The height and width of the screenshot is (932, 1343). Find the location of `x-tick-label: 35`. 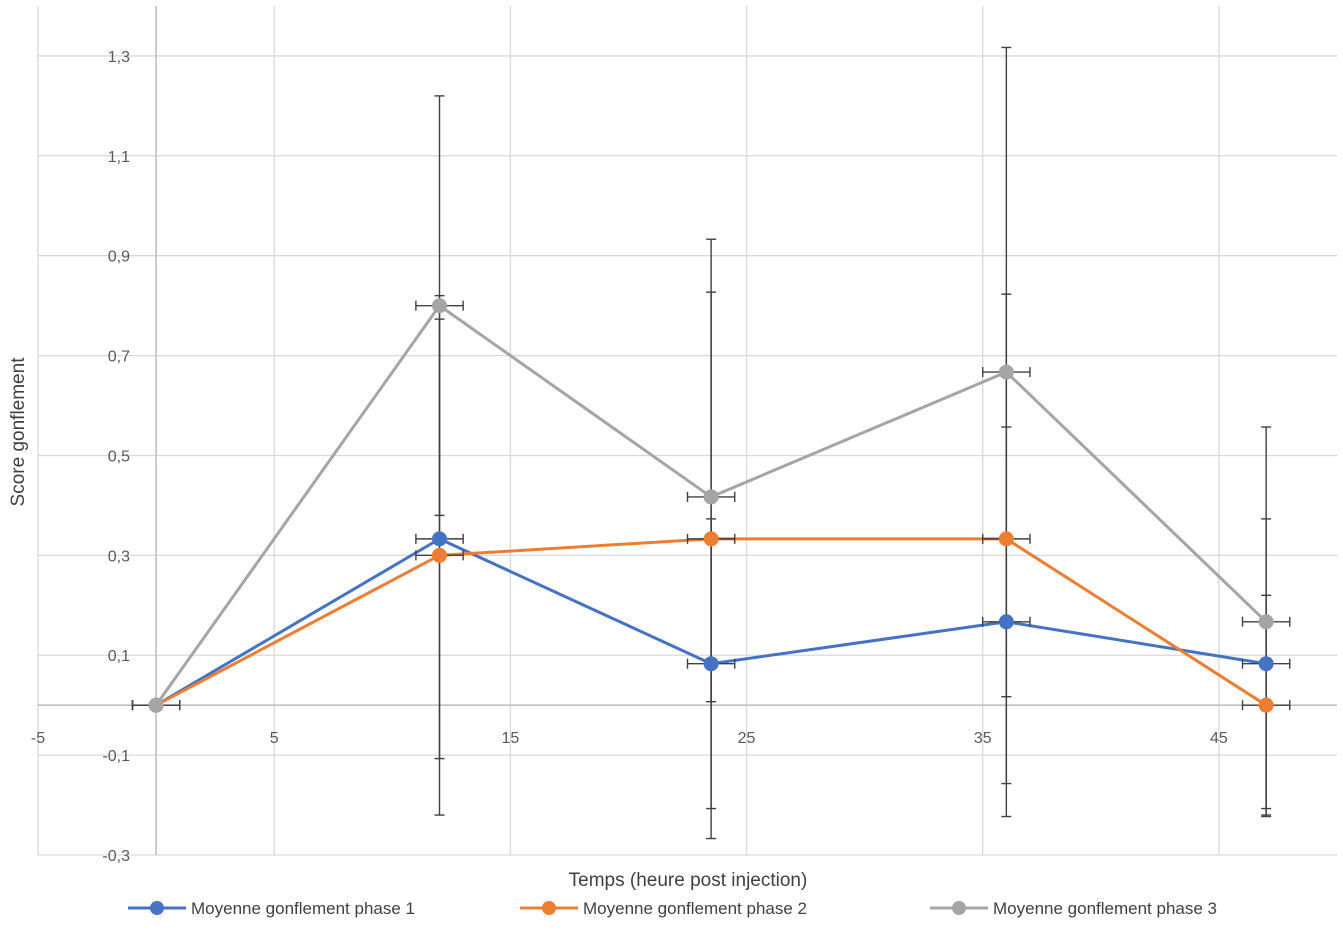

x-tick-label: 35 is located at coordinates (983, 738).